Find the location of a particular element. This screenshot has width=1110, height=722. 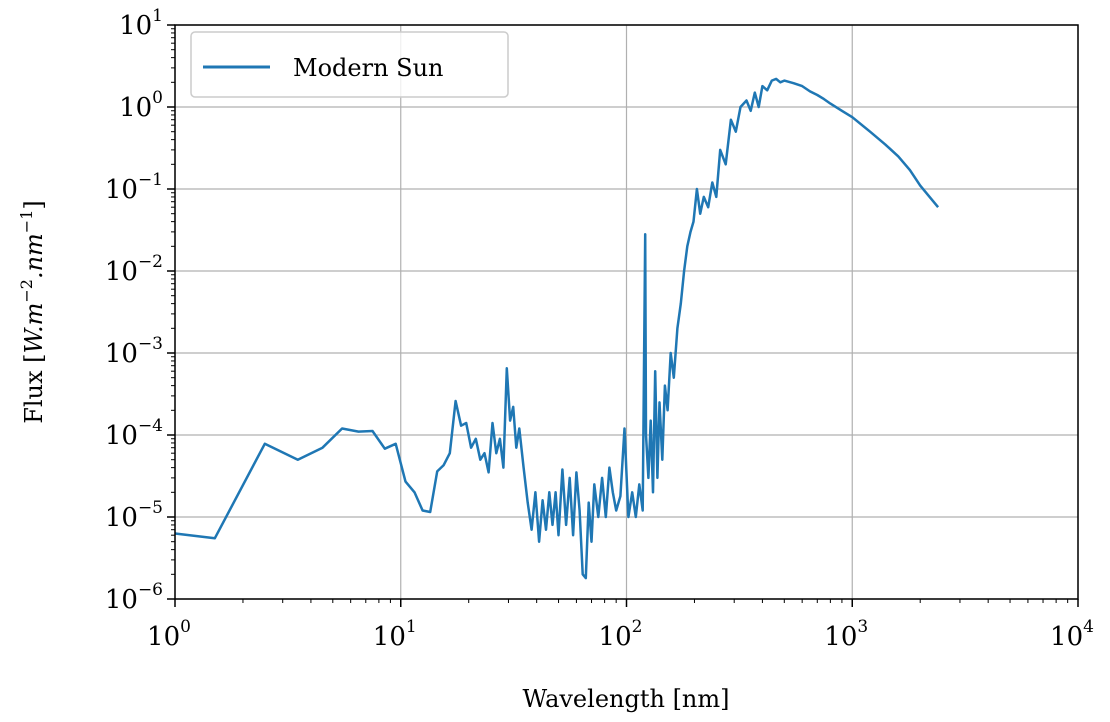

y-tick-exp: 1 is located at coordinates (157, 16).